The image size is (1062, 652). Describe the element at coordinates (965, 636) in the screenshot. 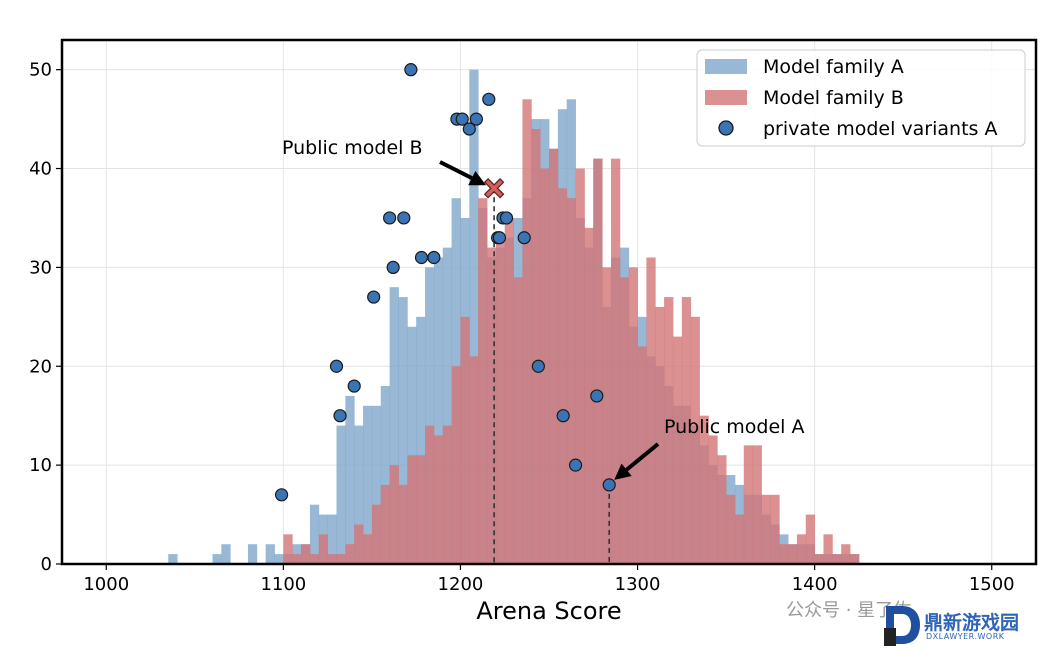

I see `watermark-sub: DXLAWYER.WORK` at that location.